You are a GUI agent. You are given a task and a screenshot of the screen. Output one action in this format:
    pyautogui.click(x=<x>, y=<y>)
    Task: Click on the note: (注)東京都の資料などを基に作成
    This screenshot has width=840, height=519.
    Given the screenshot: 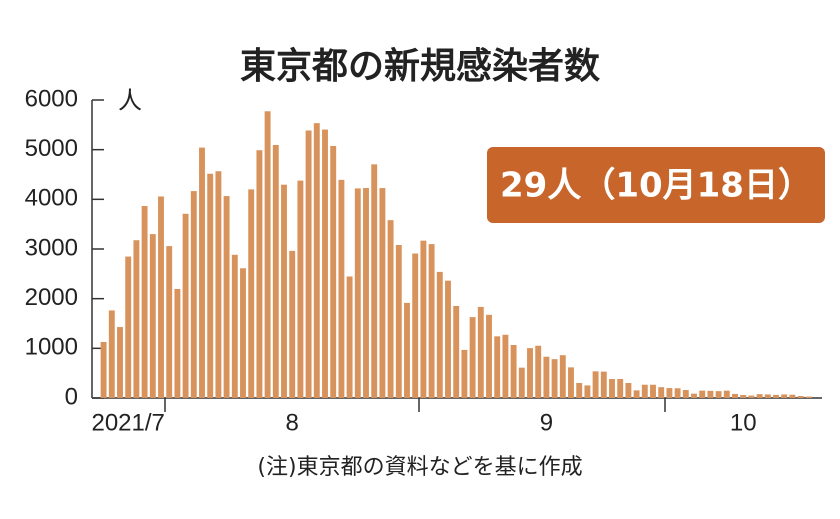 What is the action you would take?
    pyautogui.click(x=419, y=467)
    